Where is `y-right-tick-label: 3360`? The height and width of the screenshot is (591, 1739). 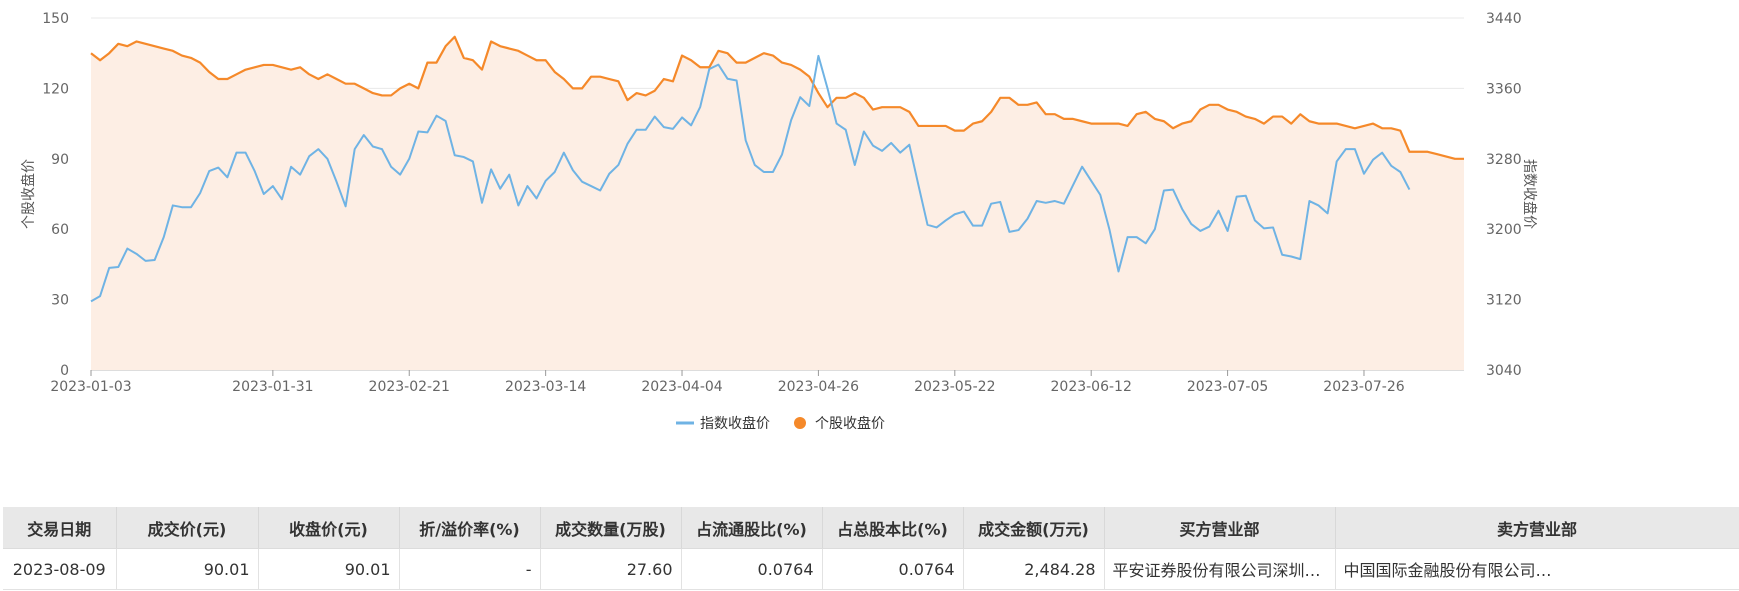
y-right-tick-label: 3360 is located at coordinates (1504, 89).